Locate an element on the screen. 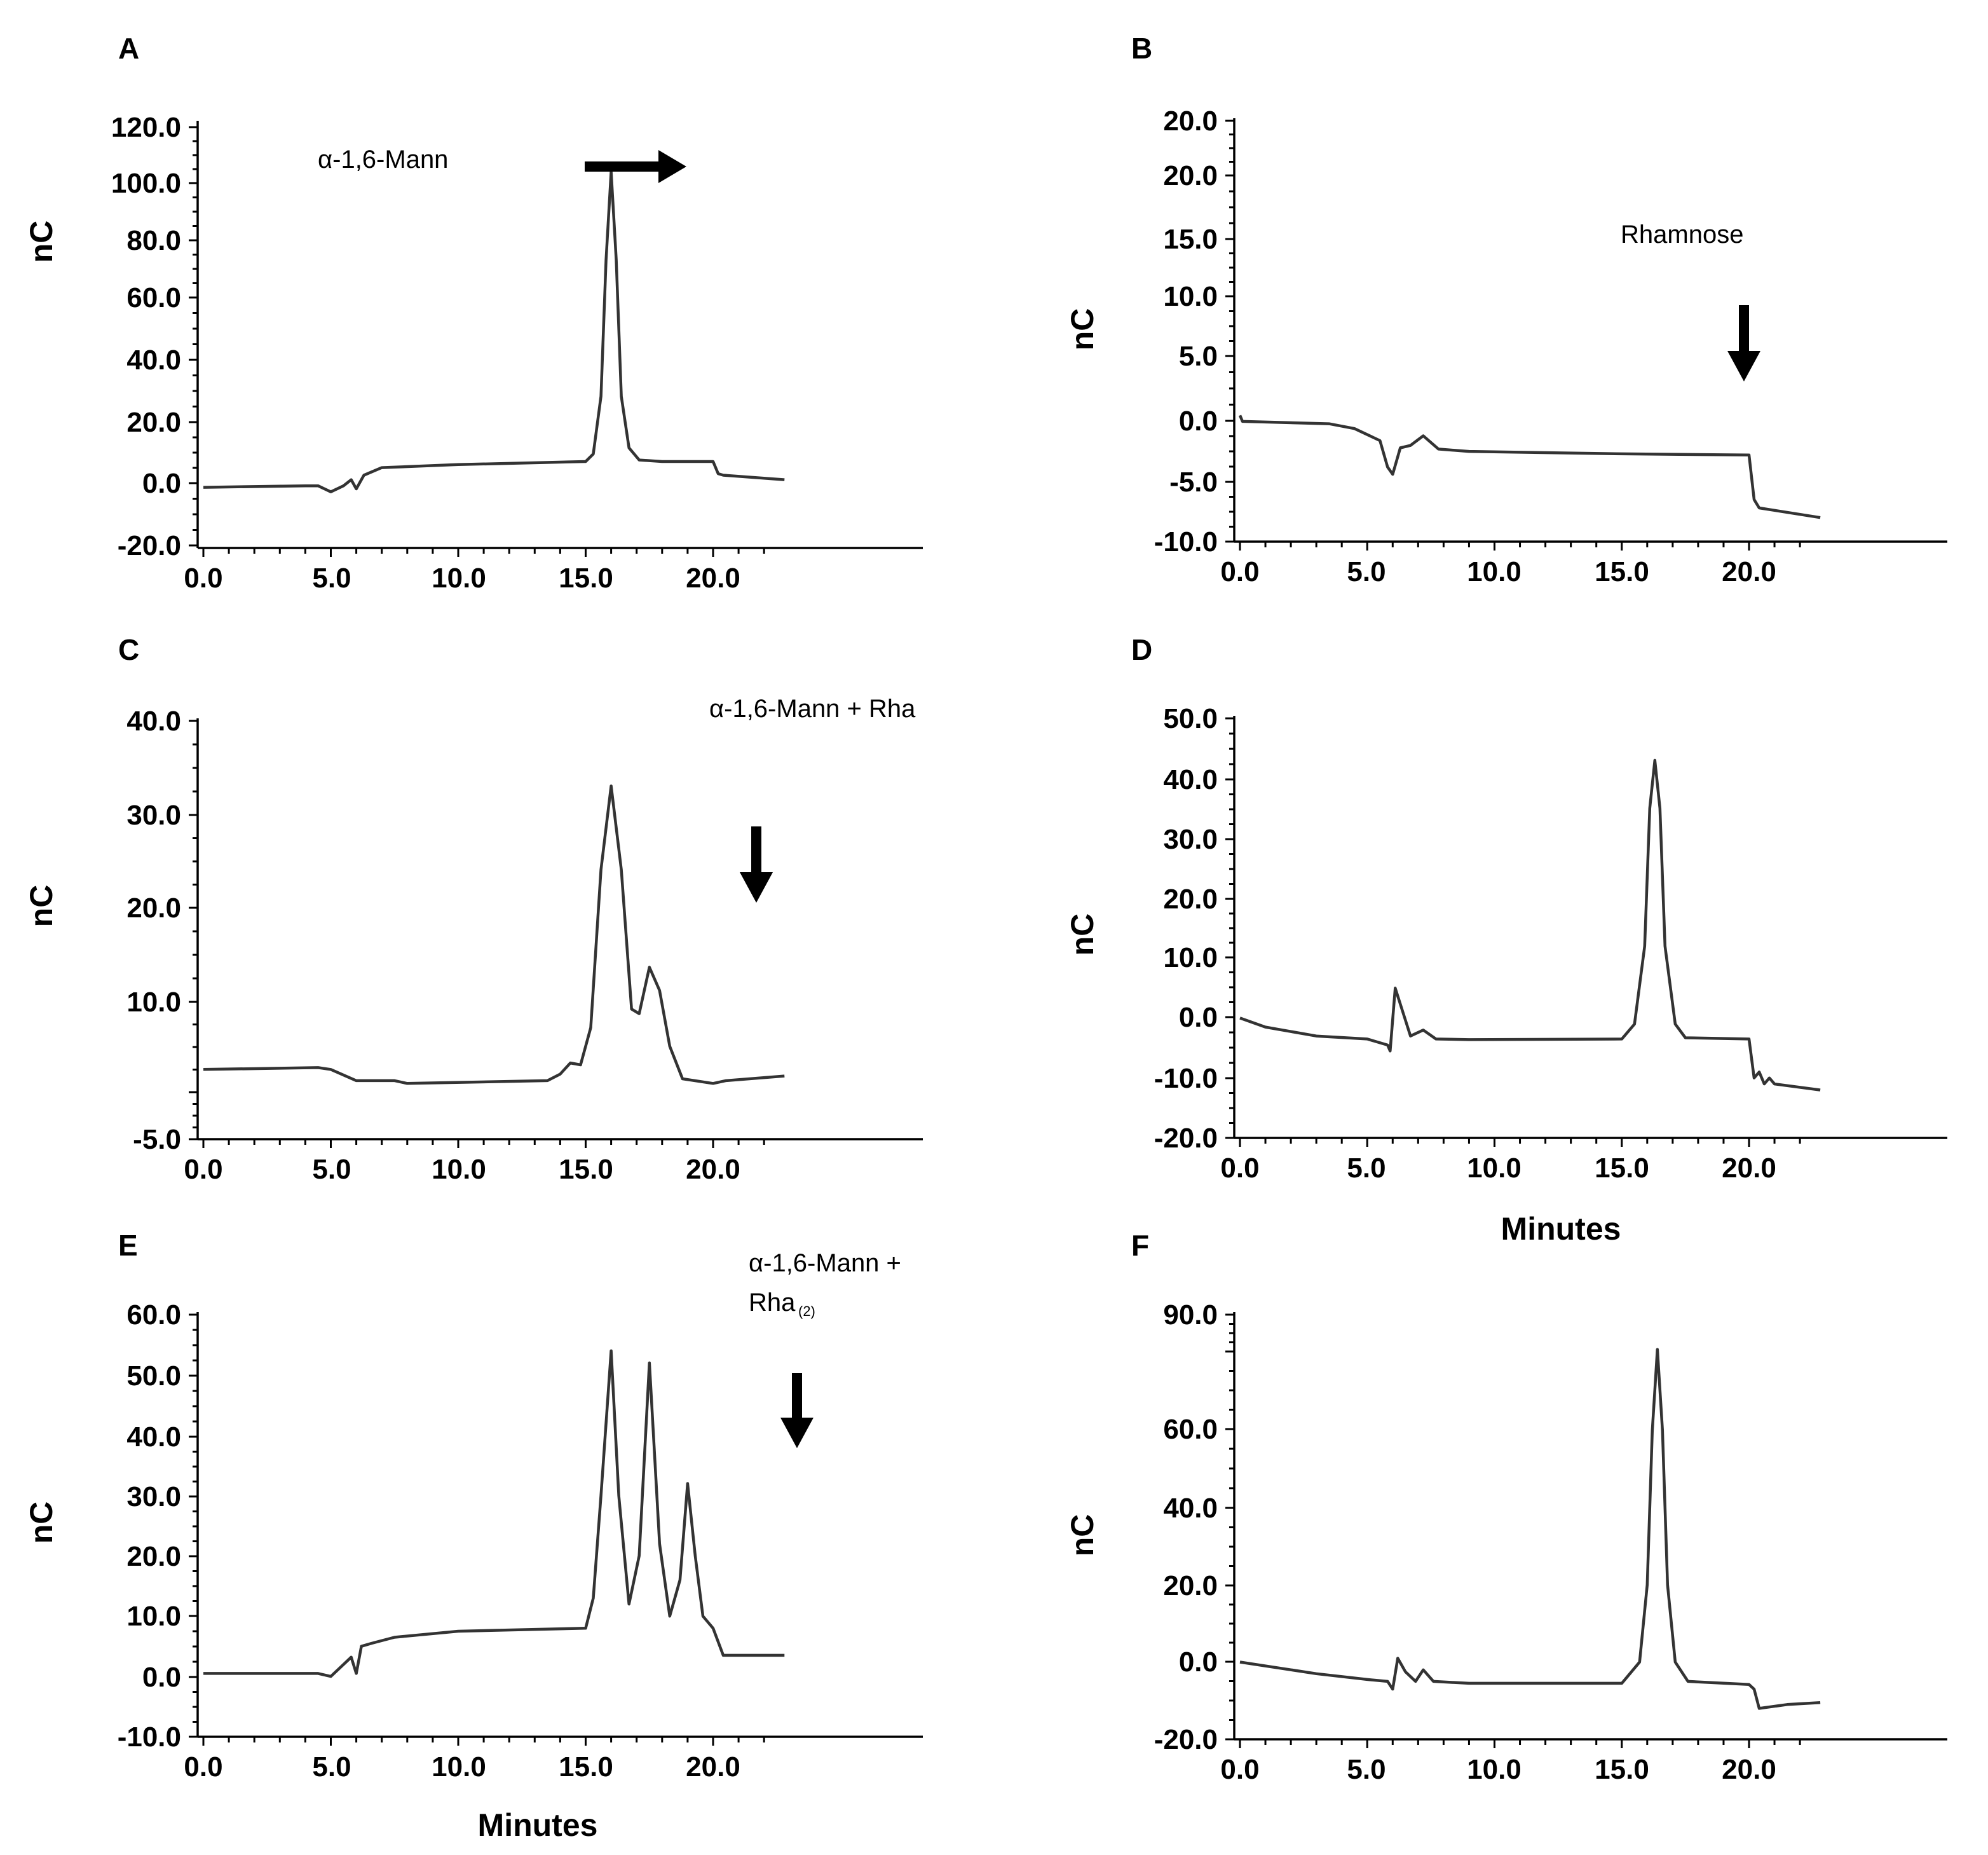 The image size is (1988, 1855). panel-c-y-axis-title: nC is located at coordinates (42, 906).